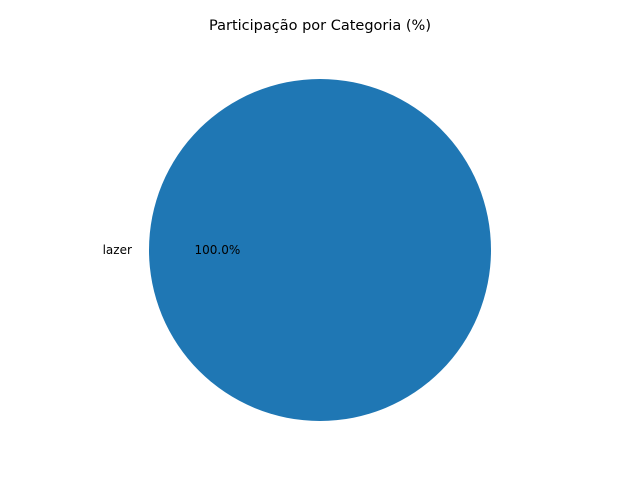 This screenshot has width=640, height=480. Describe the element at coordinates (172, 250) in the screenshot. I see `pie-labels: lazer 100.0%` at that location.